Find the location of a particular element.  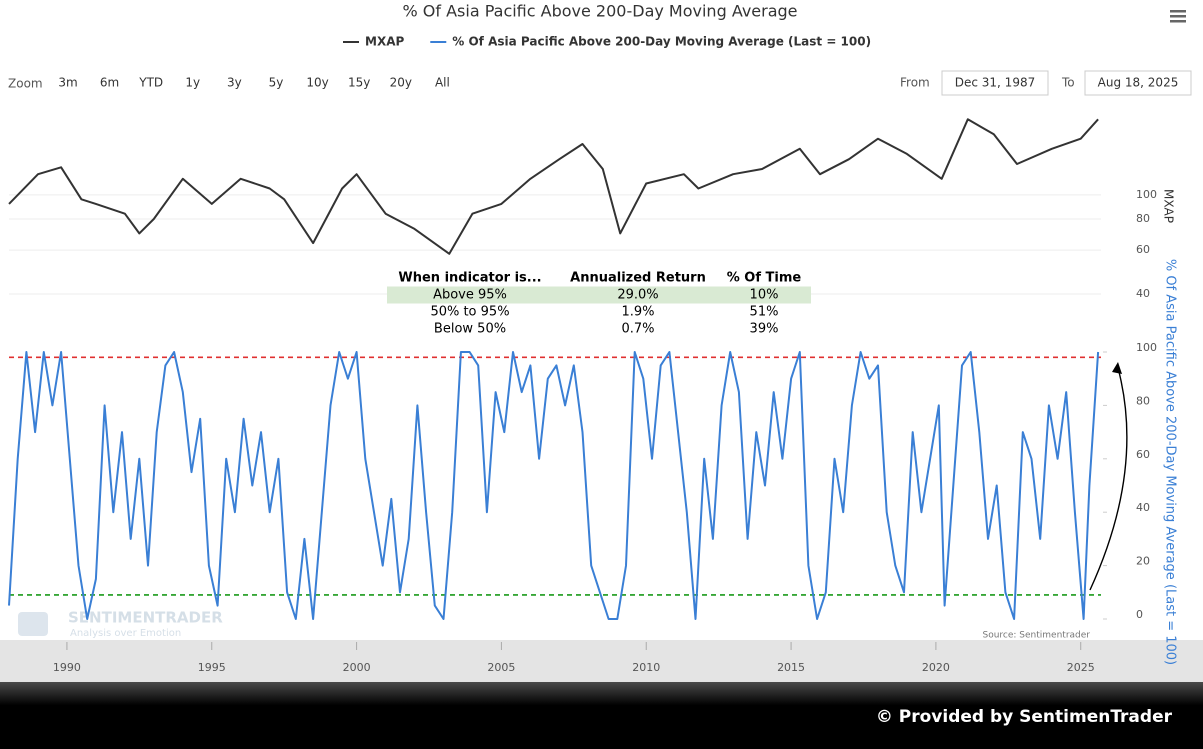

zoom-button: All is located at coordinates (442, 83).